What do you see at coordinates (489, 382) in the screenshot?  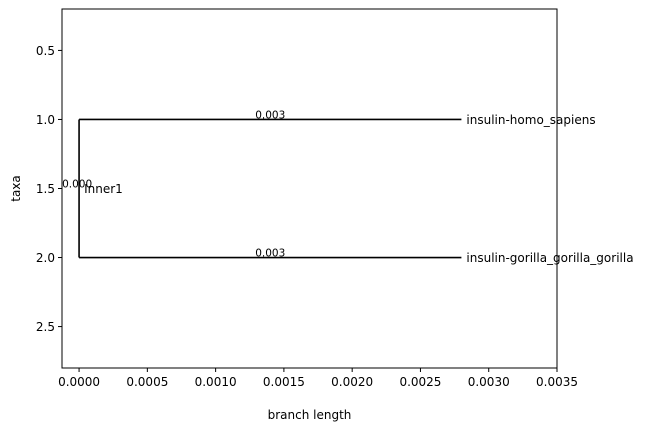 I see `x-tick-label: 0.0030` at bounding box center [489, 382].